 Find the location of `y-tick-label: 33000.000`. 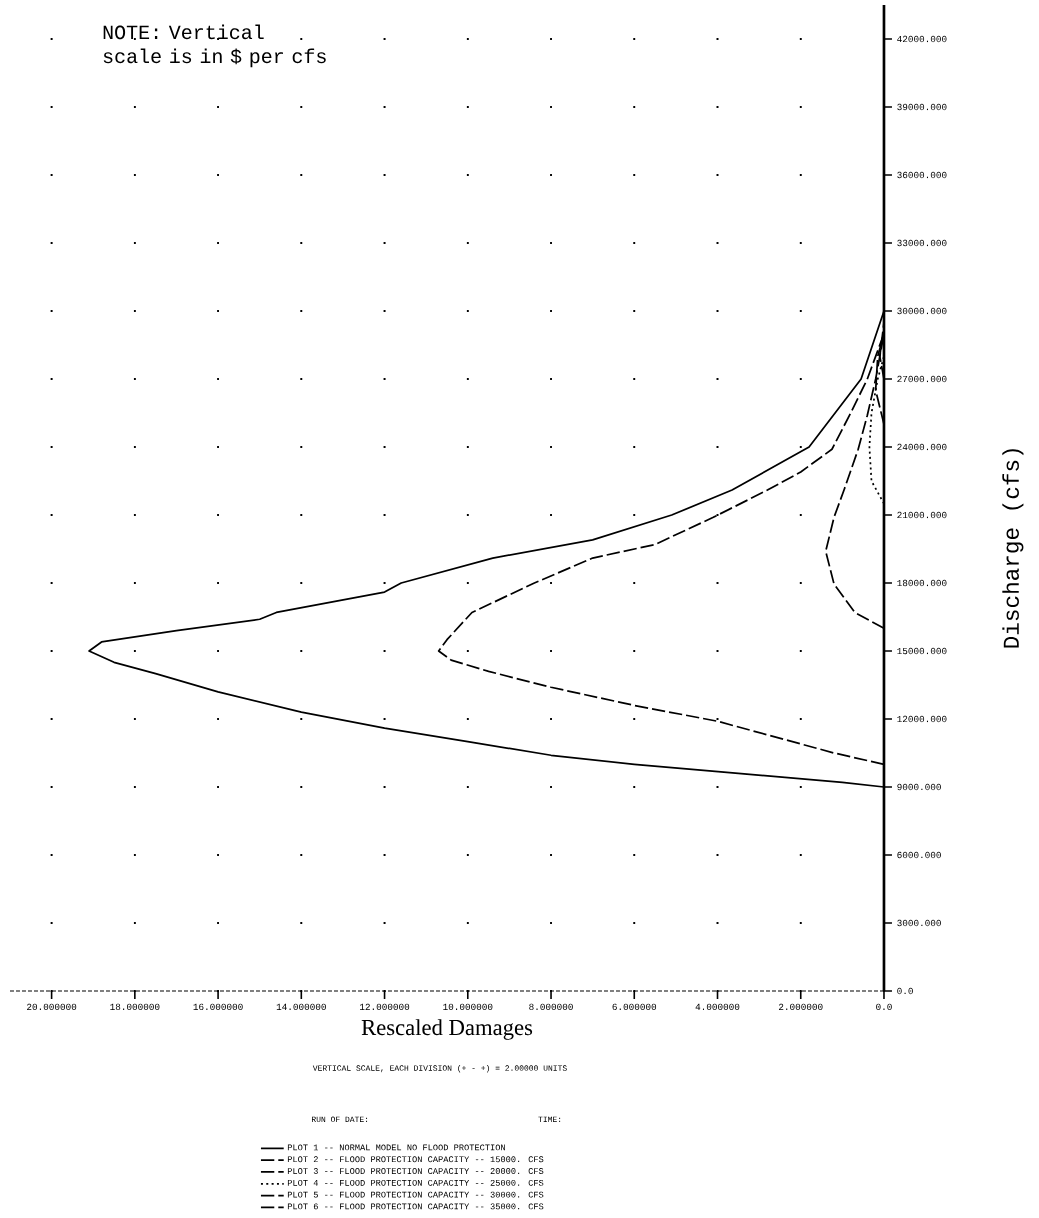

y-tick-label: 33000.000 is located at coordinates (922, 243).